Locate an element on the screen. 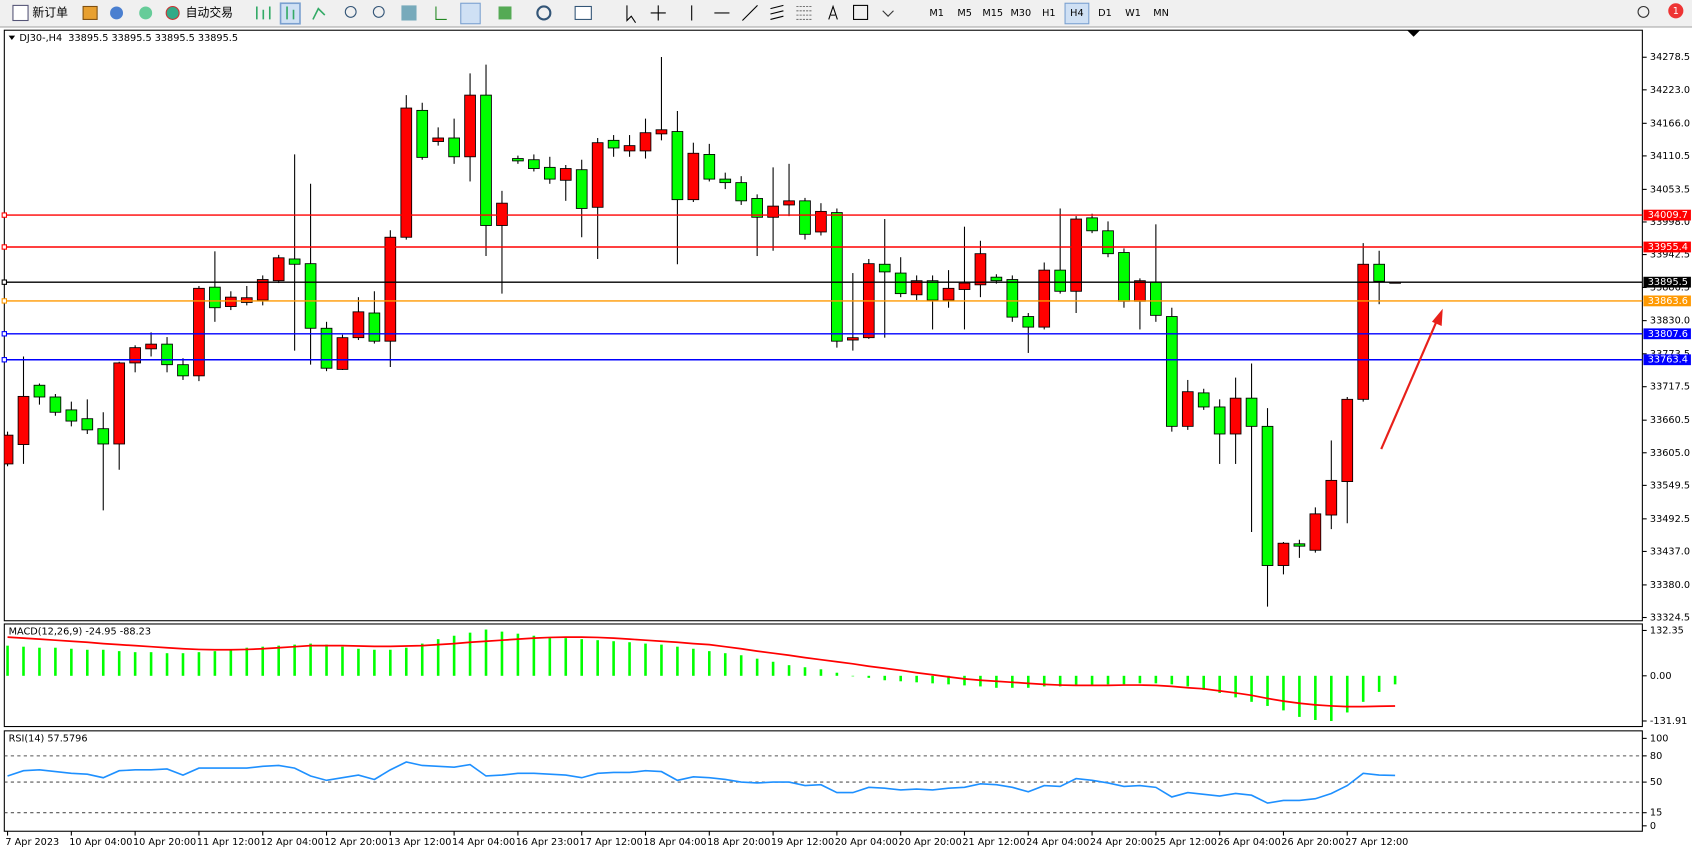 This screenshot has width=1692, height=855. text-button is located at coordinates (833, 12).